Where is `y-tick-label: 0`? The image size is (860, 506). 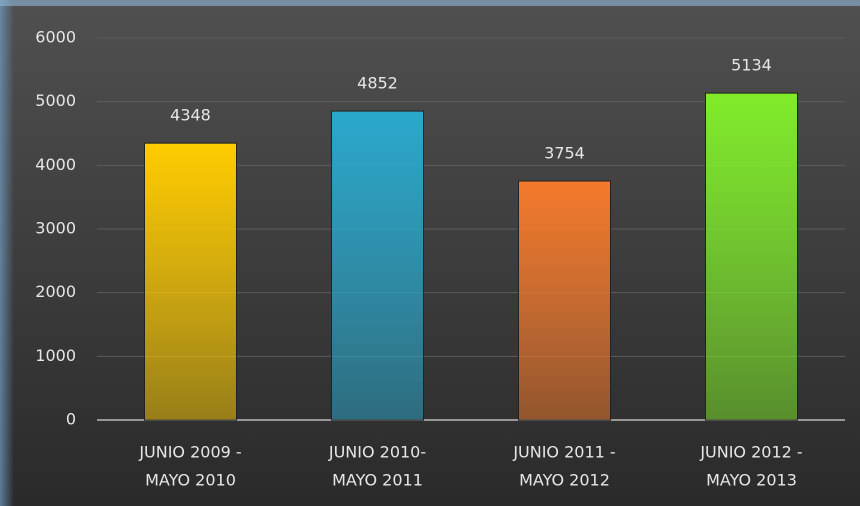 y-tick-label: 0 is located at coordinates (71, 419).